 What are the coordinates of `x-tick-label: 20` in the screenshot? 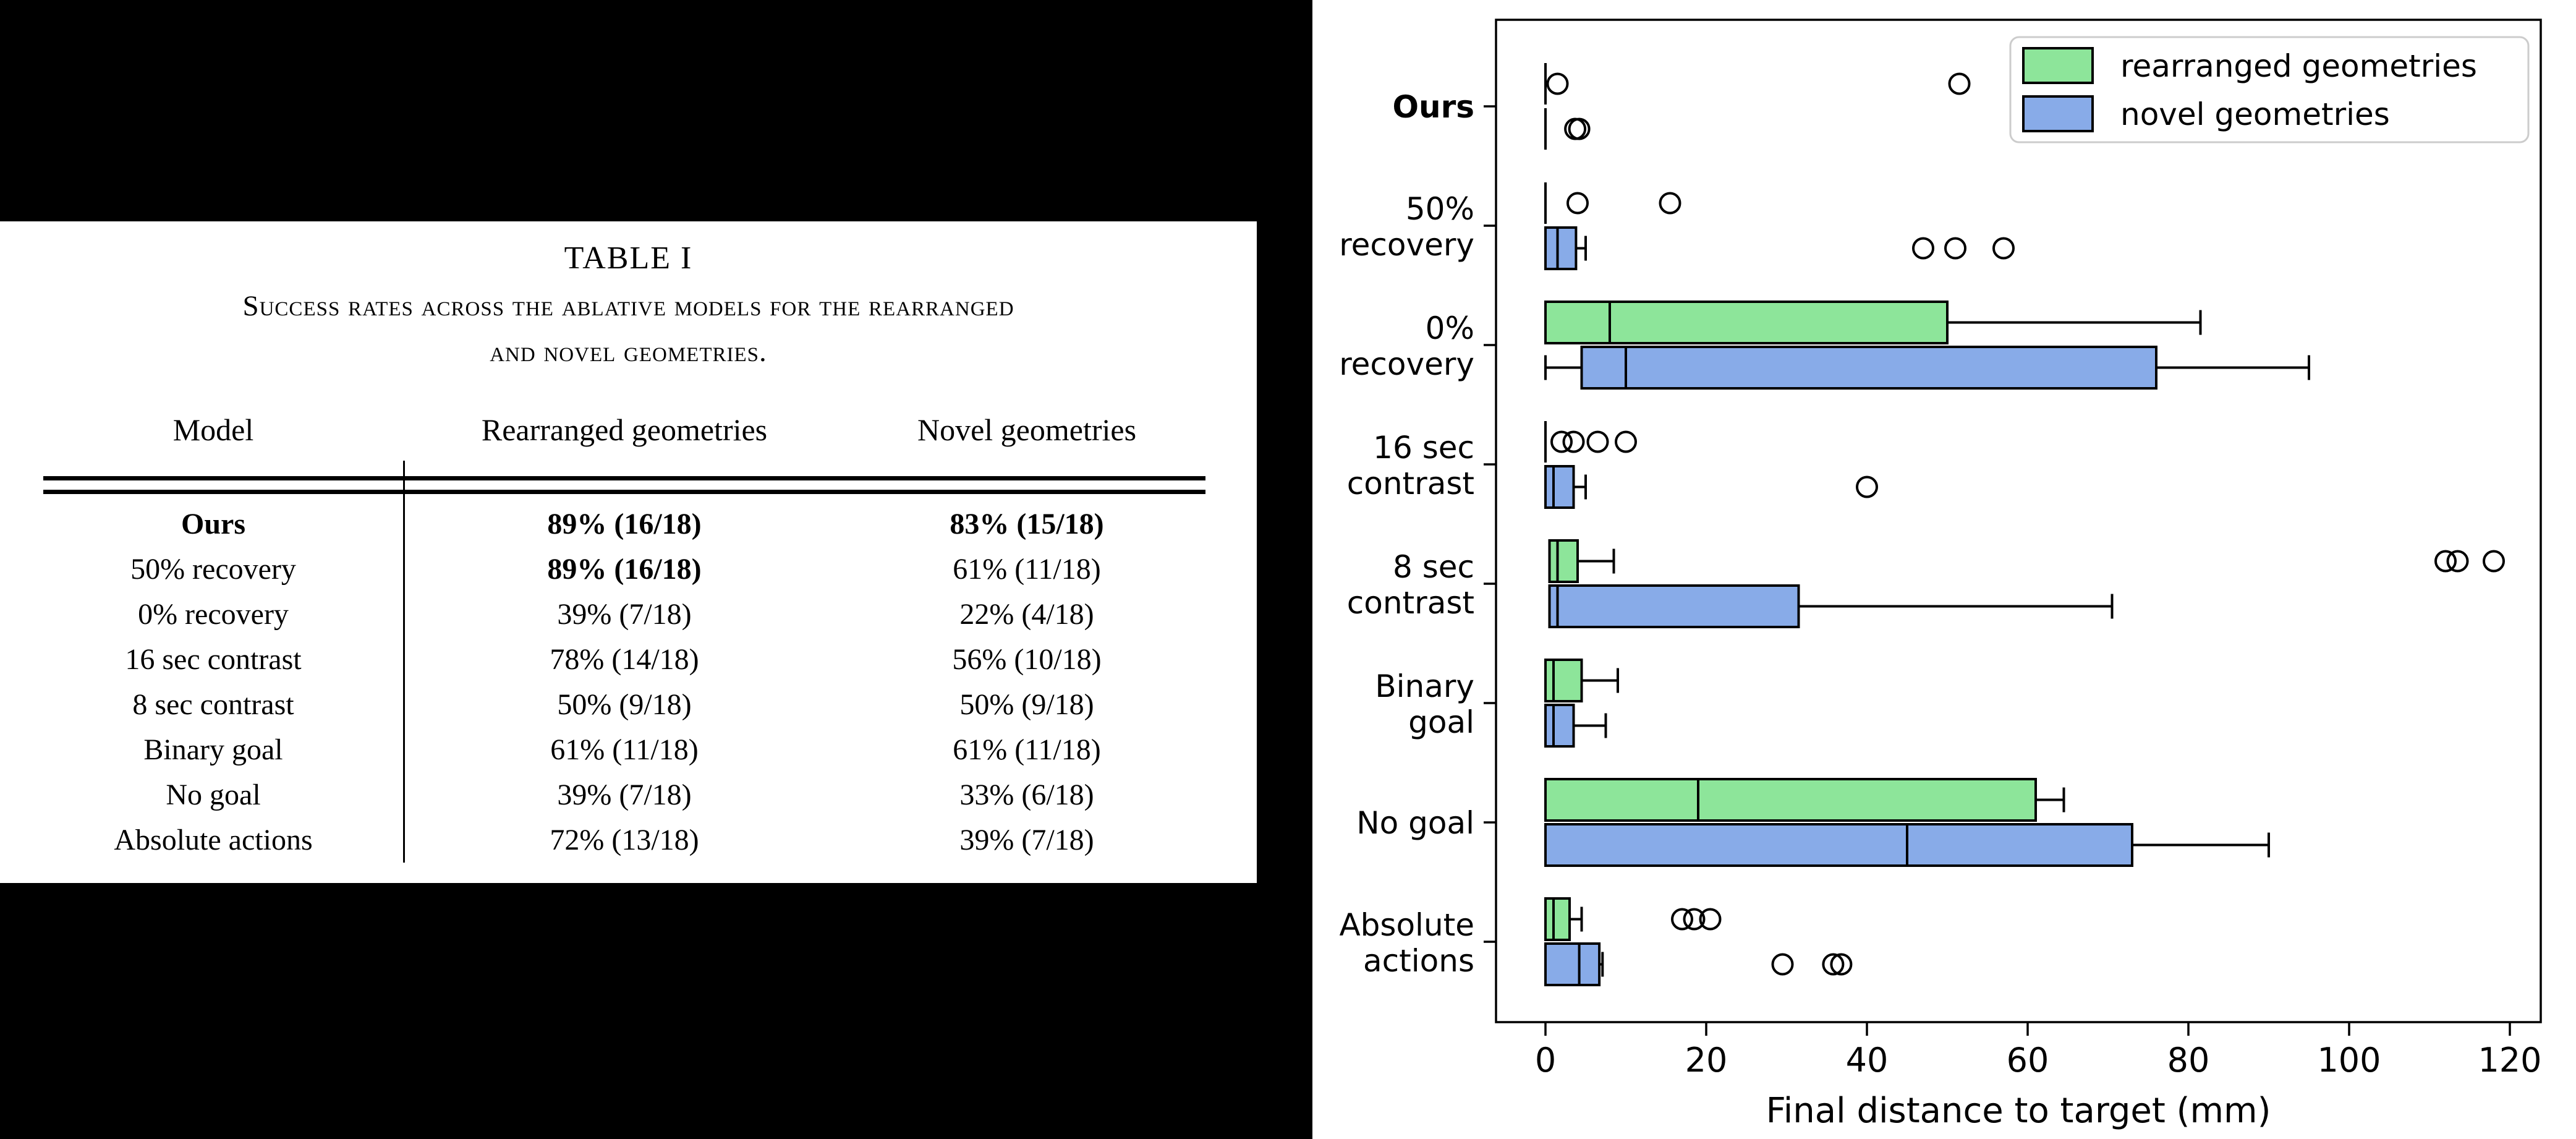 It's located at (1706, 1060).